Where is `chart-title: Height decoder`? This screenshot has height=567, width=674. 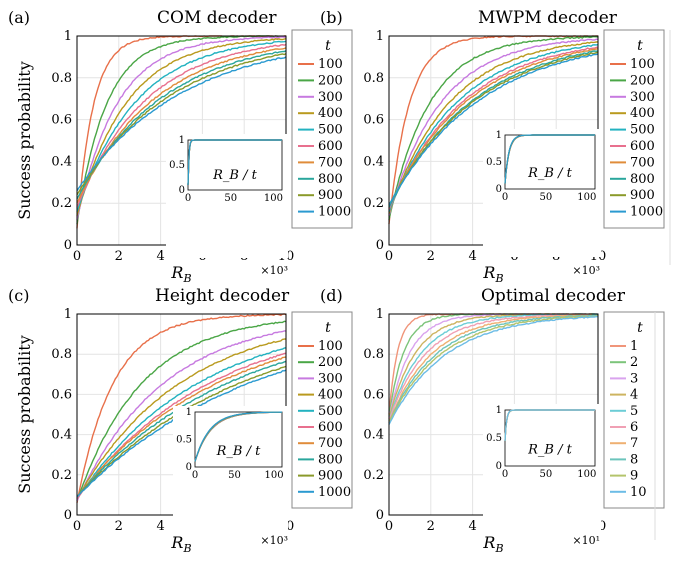 chart-title: Height decoder is located at coordinates (222, 296).